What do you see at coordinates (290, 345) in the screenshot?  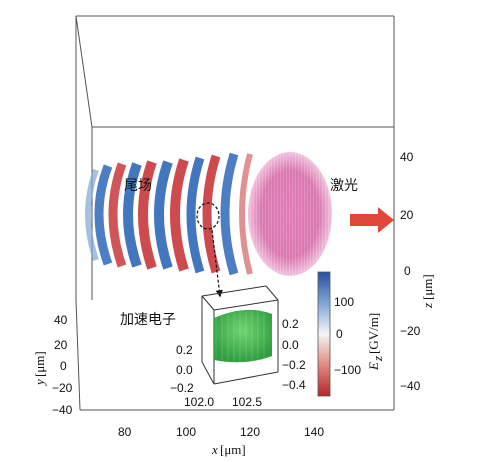 I see `inset-z-tick: 0.0` at bounding box center [290, 345].